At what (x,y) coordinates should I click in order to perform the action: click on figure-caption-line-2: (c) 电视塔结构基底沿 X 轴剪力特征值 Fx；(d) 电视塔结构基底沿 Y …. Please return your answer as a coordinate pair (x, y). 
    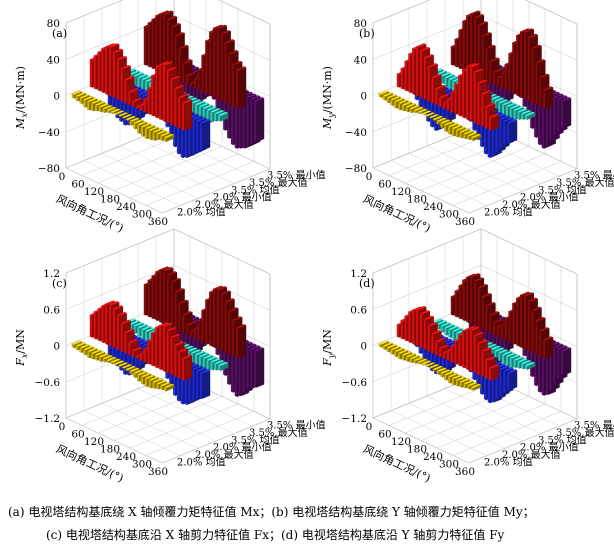
    Looking at the image, I should click on (275, 535).